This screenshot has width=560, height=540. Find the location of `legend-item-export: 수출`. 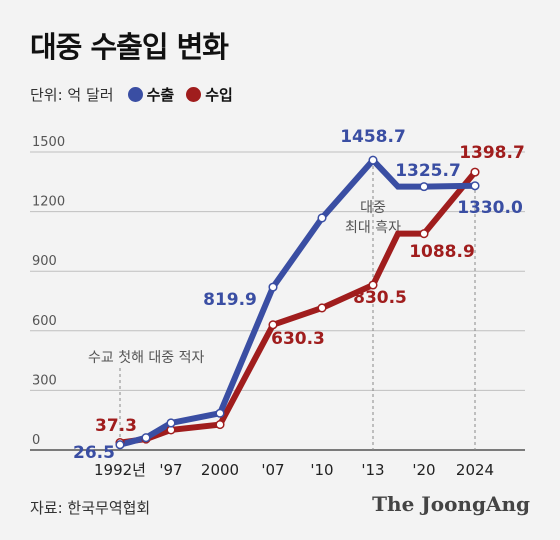

legend-item-export: 수출 is located at coordinates (151, 94).